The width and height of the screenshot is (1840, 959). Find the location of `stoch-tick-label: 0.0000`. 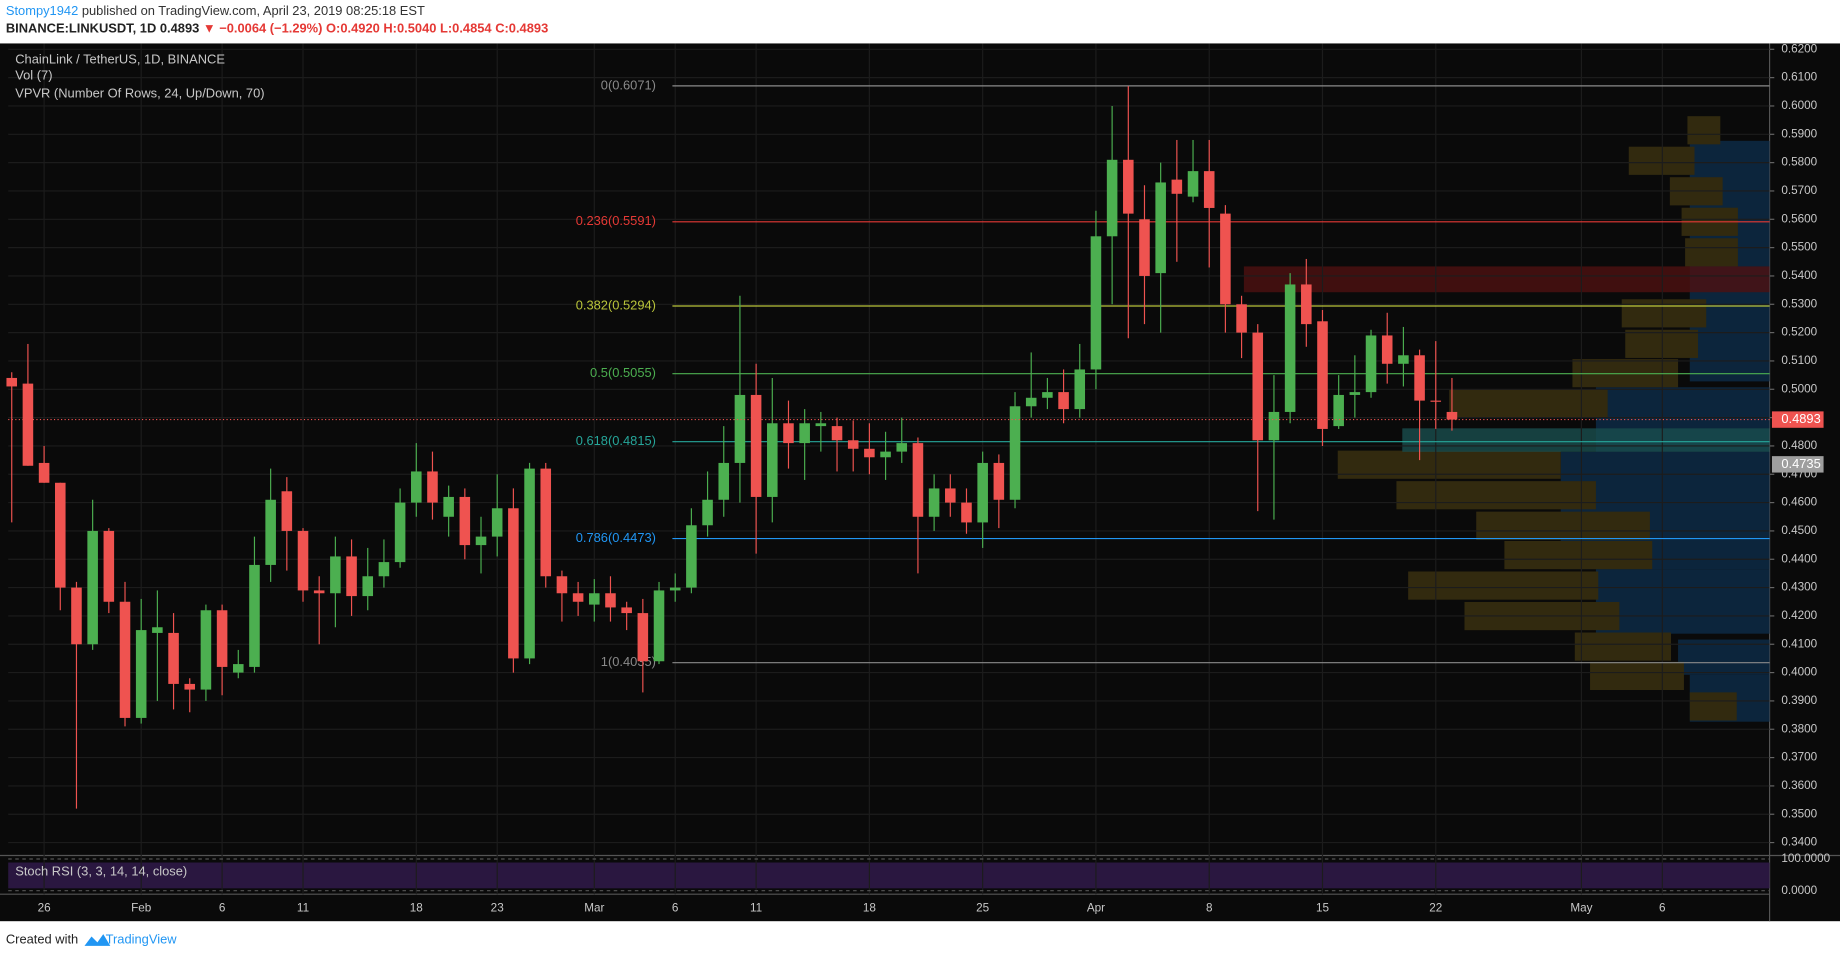

stoch-tick-label: 0.0000 is located at coordinates (1799, 890).